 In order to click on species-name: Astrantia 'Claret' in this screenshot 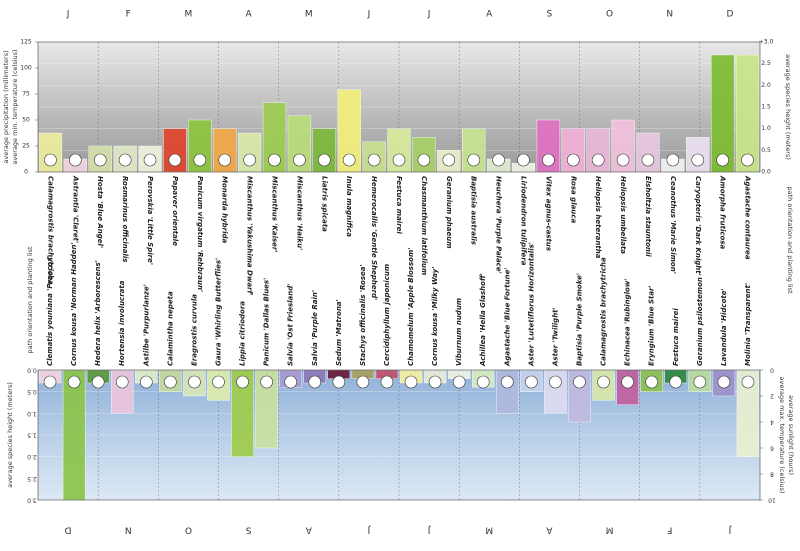, I will do `click(75, 209)`.